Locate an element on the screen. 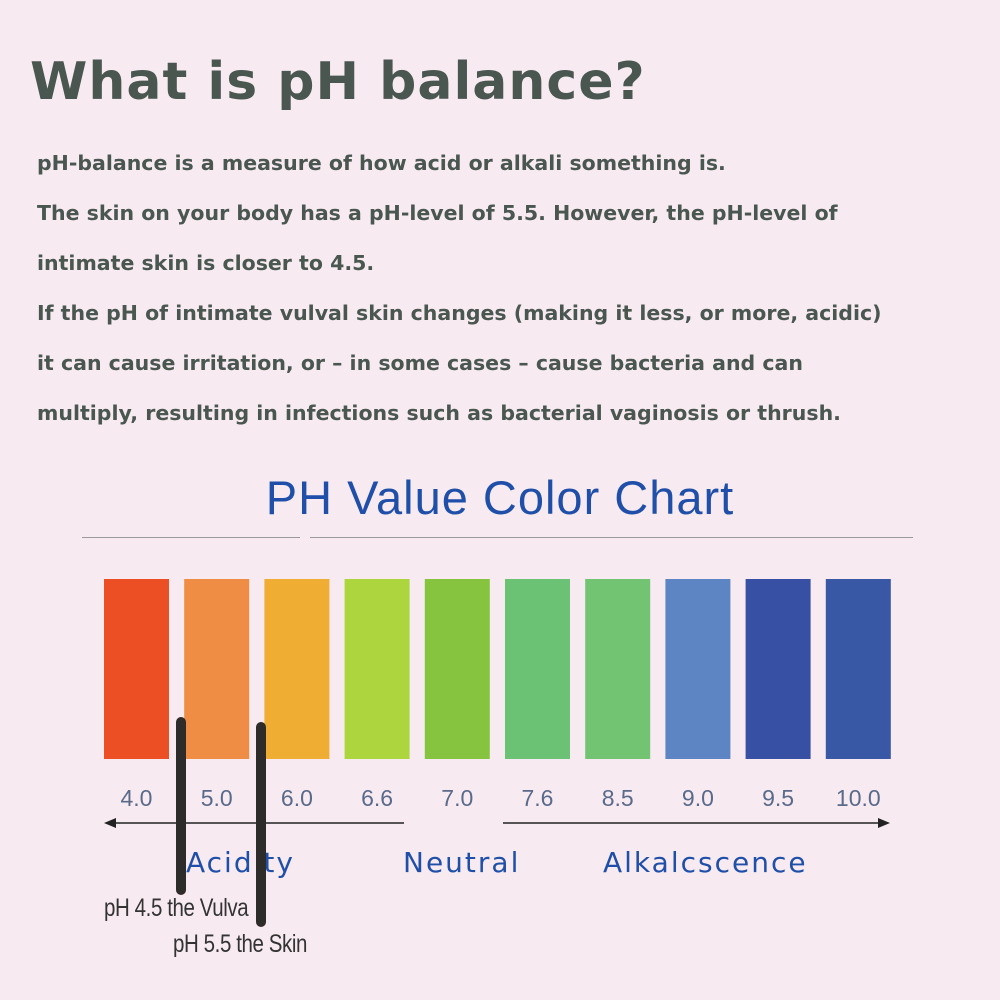  acidity-arrow-head is located at coordinates (110, 823).